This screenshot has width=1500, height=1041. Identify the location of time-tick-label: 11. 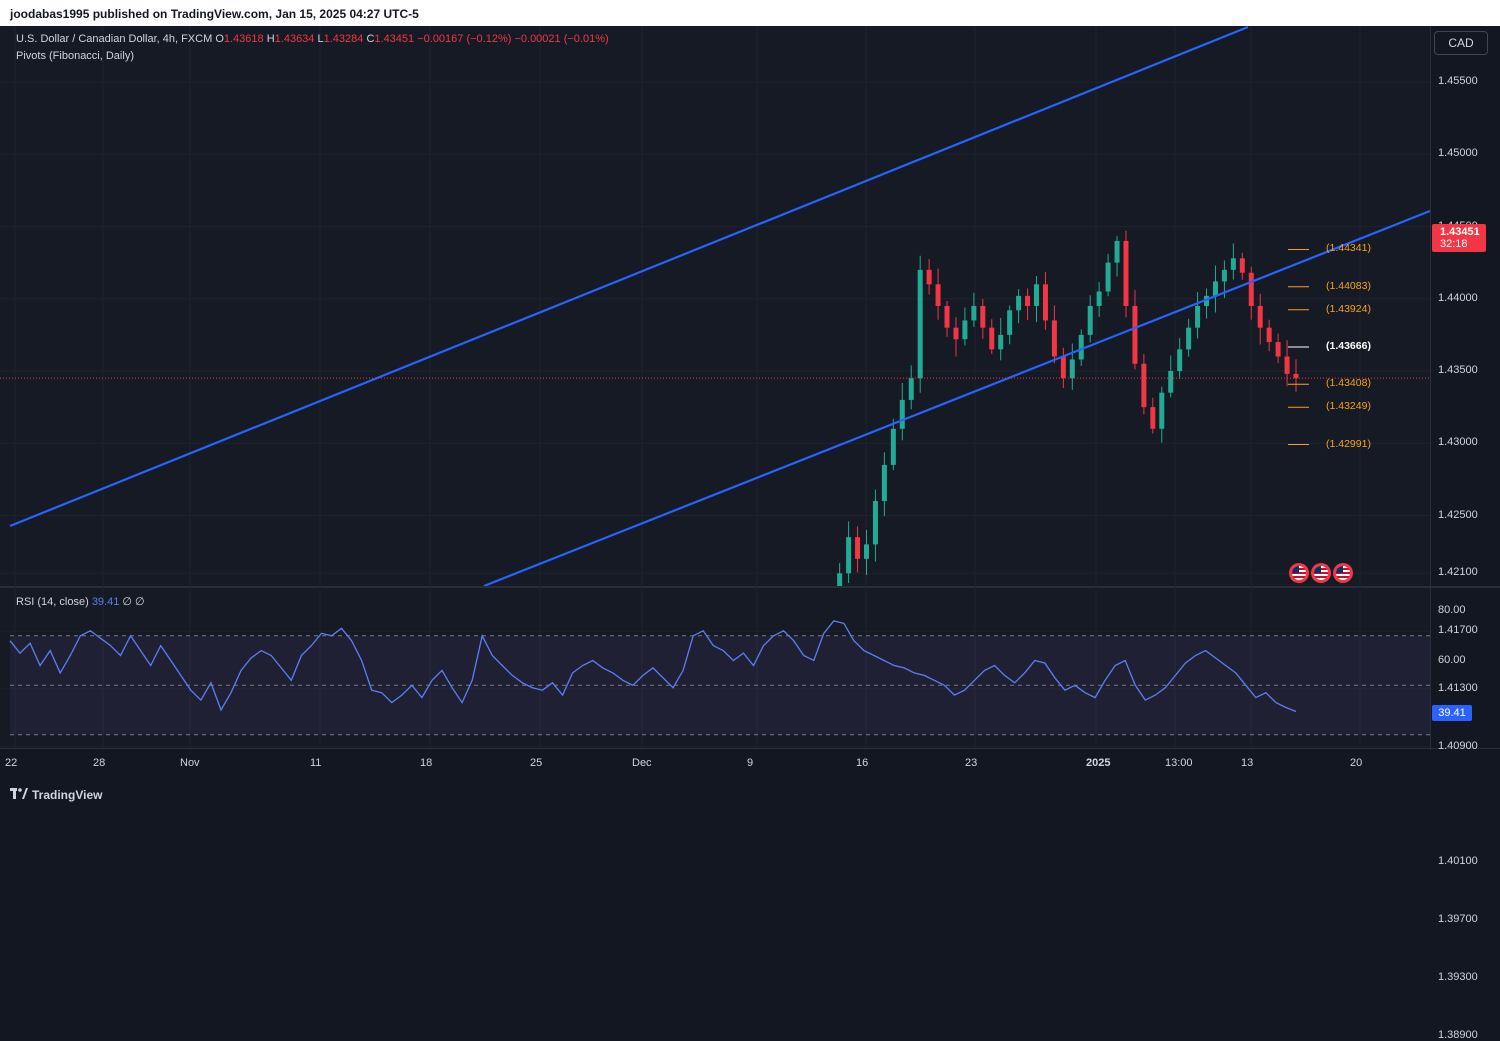
(316, 763).